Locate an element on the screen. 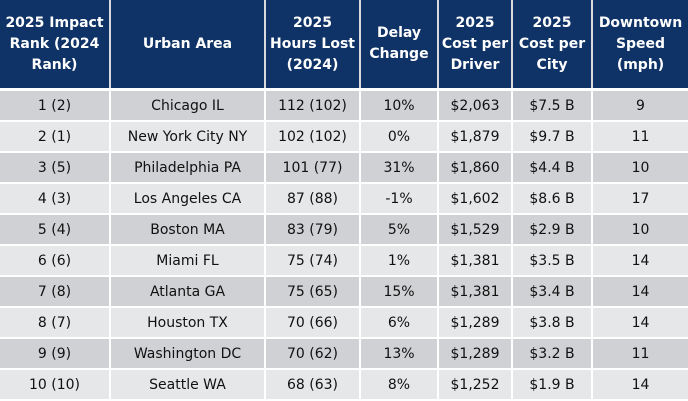 The image size is (688, 401). cell-impact-rank: 1 (2) is located at coordinates (55, 105).